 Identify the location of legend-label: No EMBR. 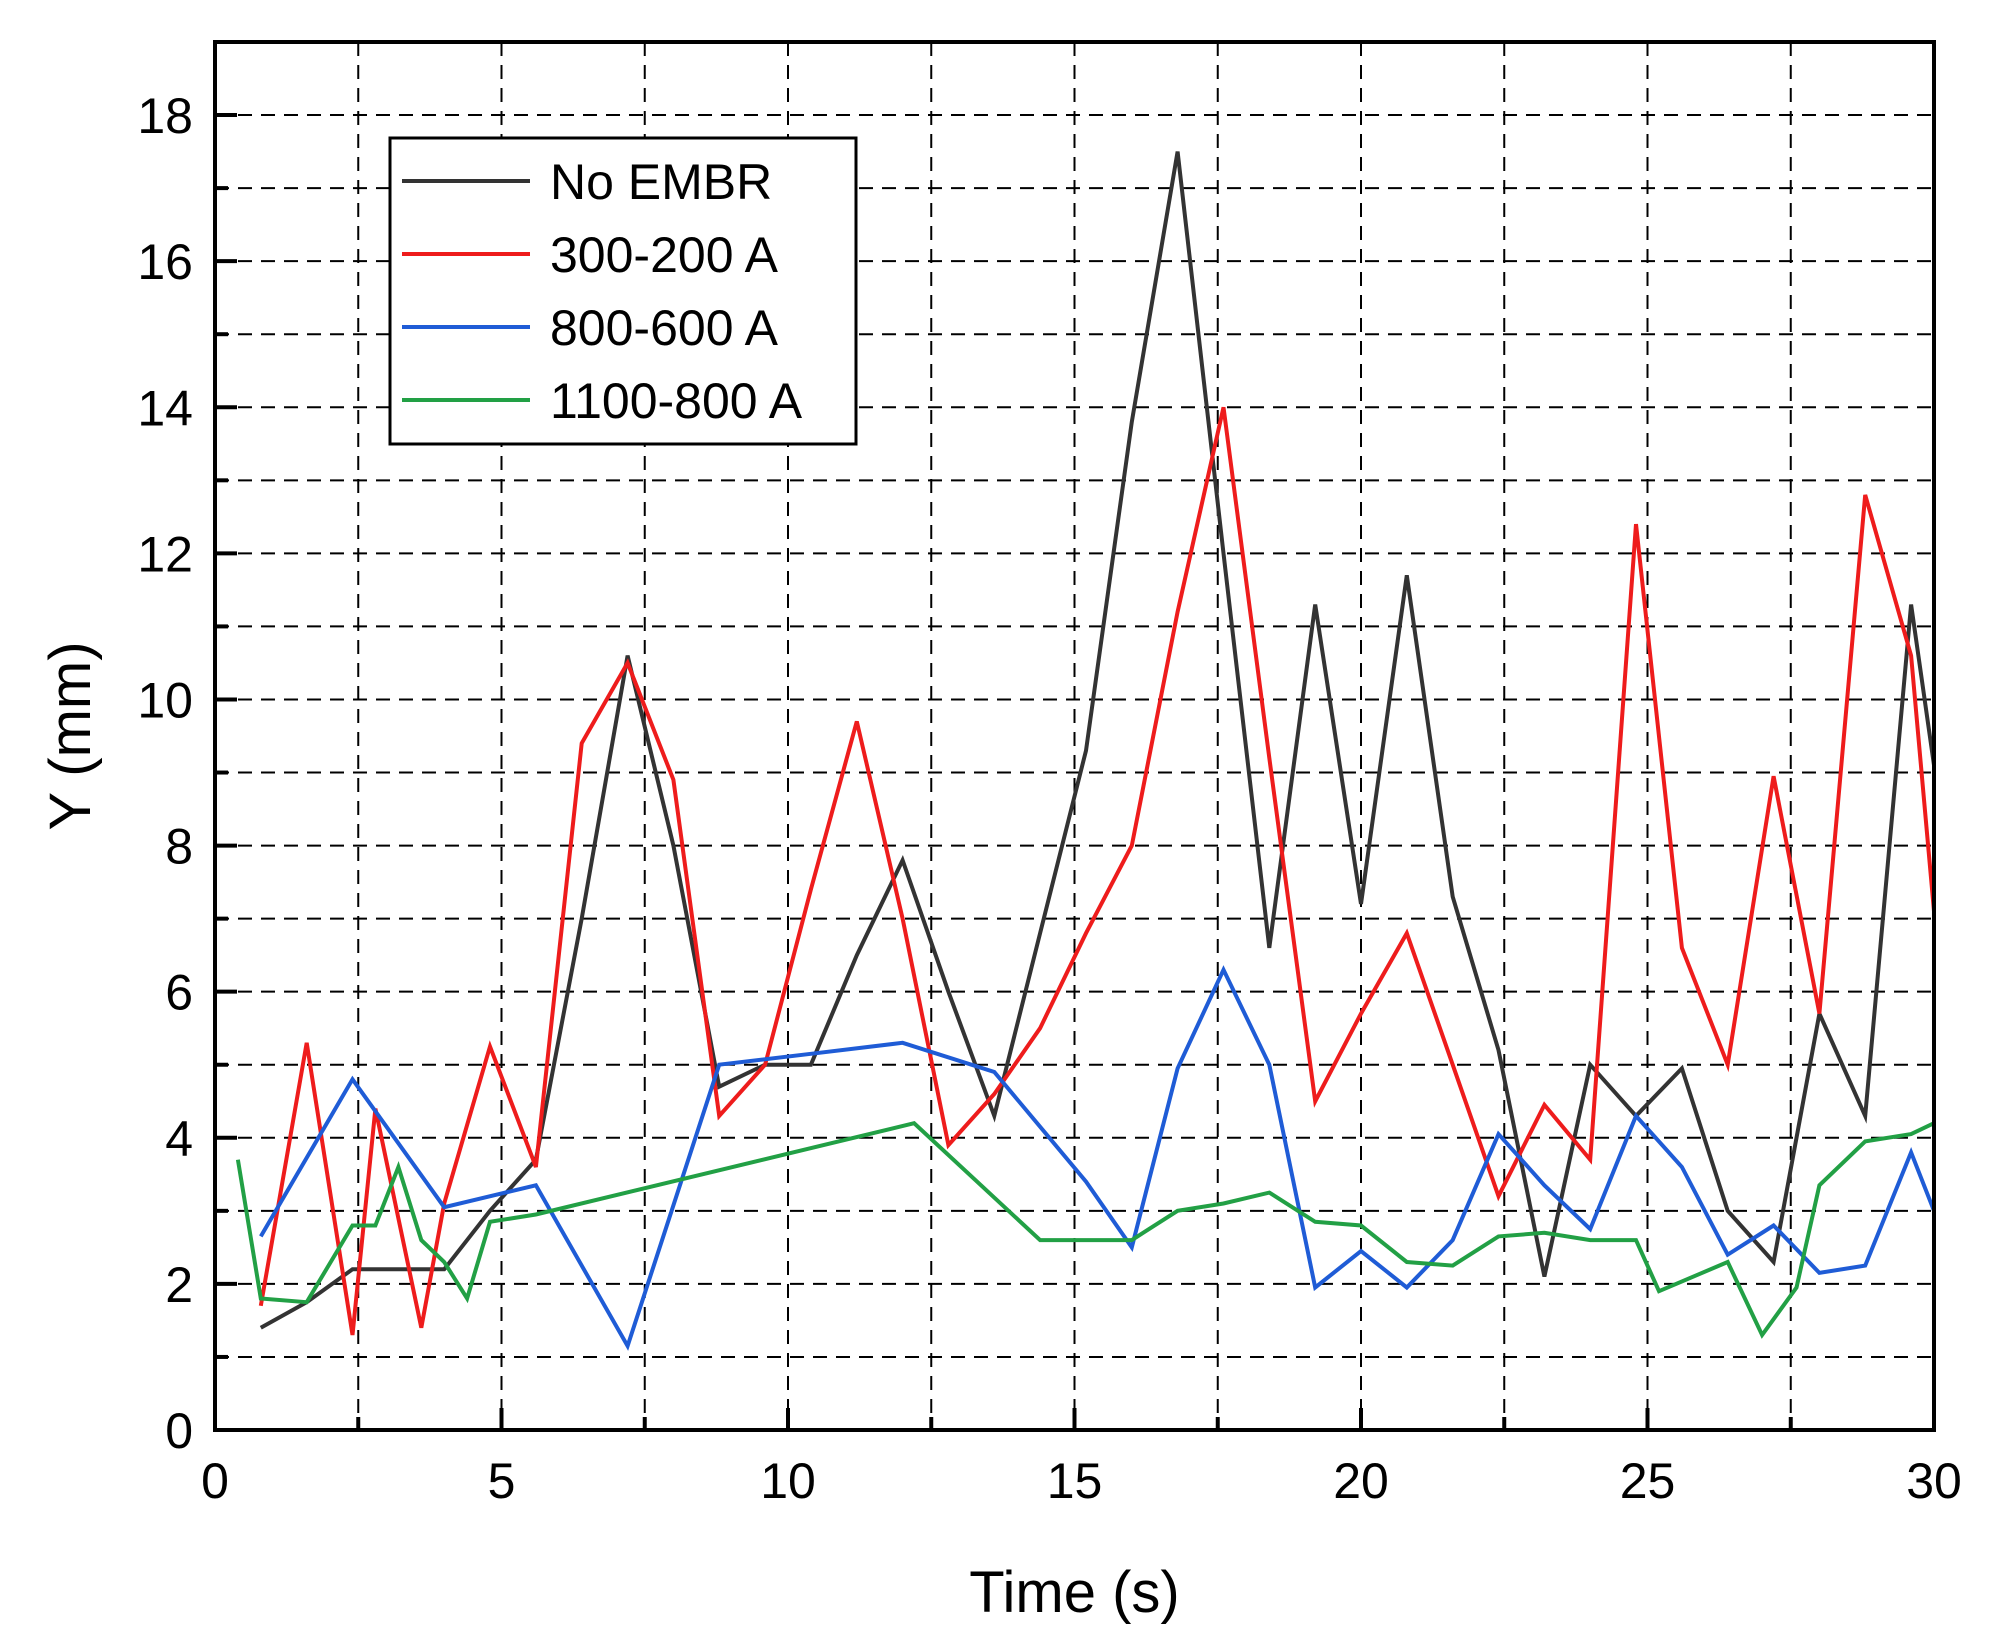
(661, 182).